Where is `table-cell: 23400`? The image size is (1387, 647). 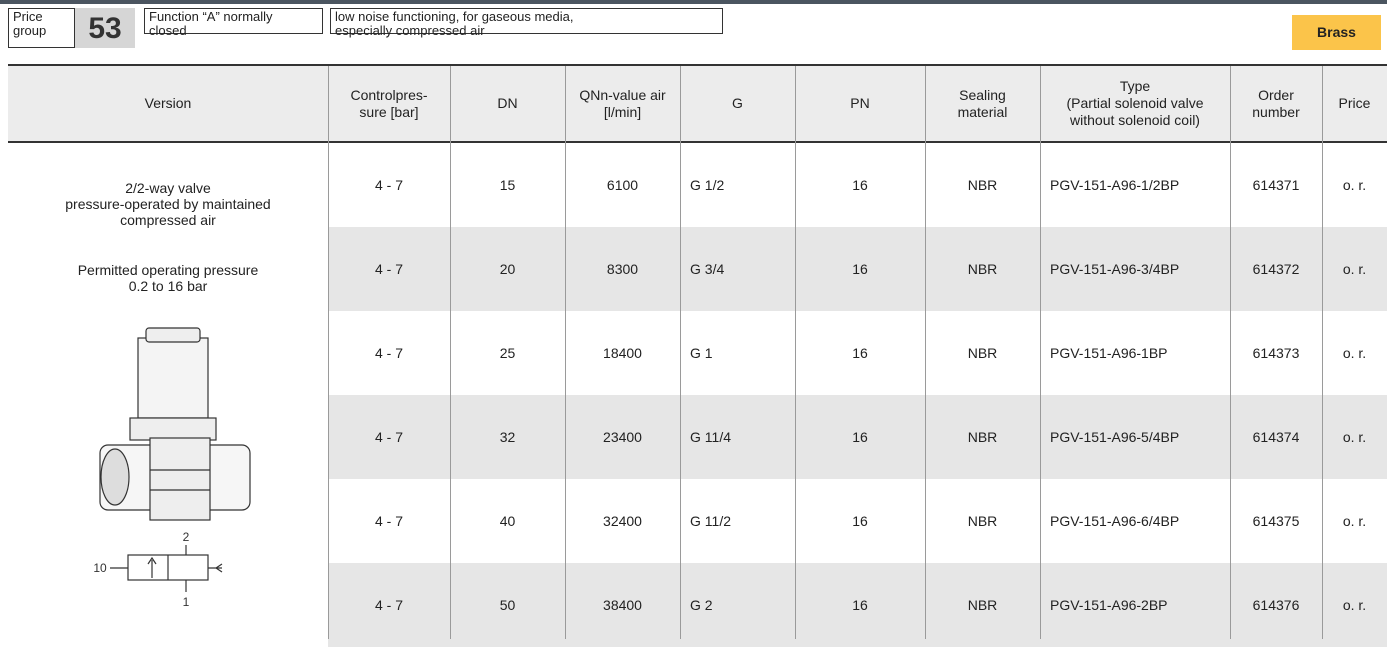
table-cell: 23400 is located at coordinates (622, 436).